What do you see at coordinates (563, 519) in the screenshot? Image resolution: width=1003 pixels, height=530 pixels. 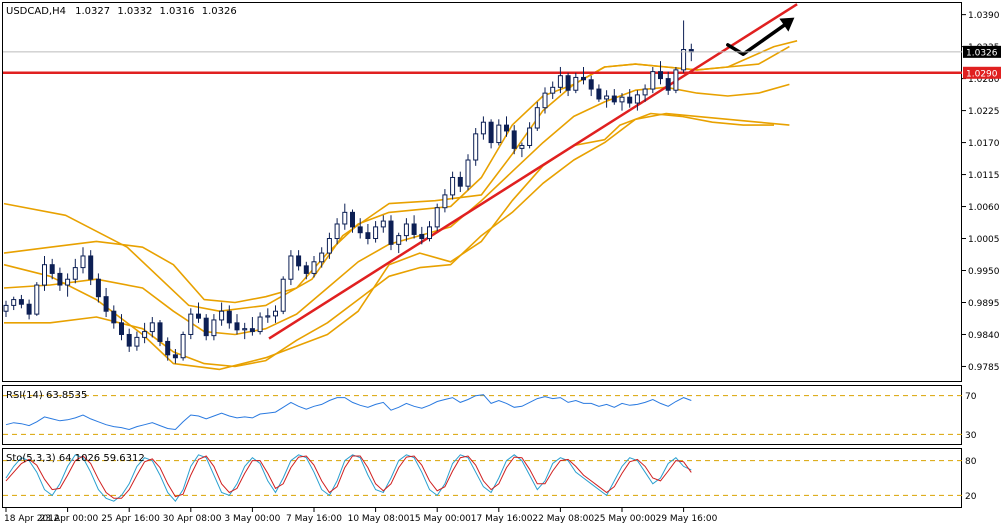 I see `x-tick-label: 22 May 08:00` at bounding box center [563, 519].